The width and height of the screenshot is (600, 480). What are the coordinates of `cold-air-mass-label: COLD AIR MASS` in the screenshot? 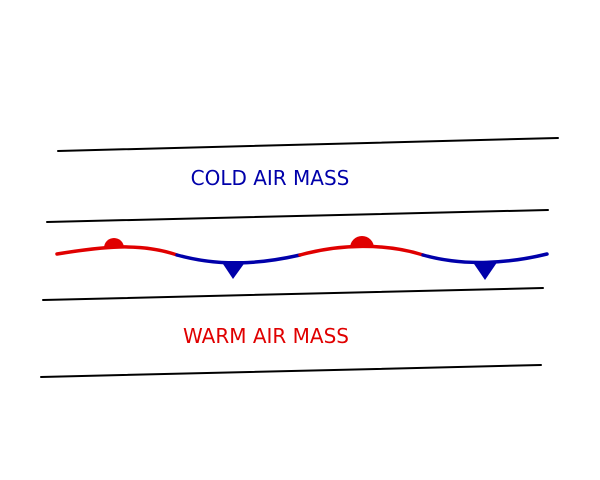 It's located at (270, 178).